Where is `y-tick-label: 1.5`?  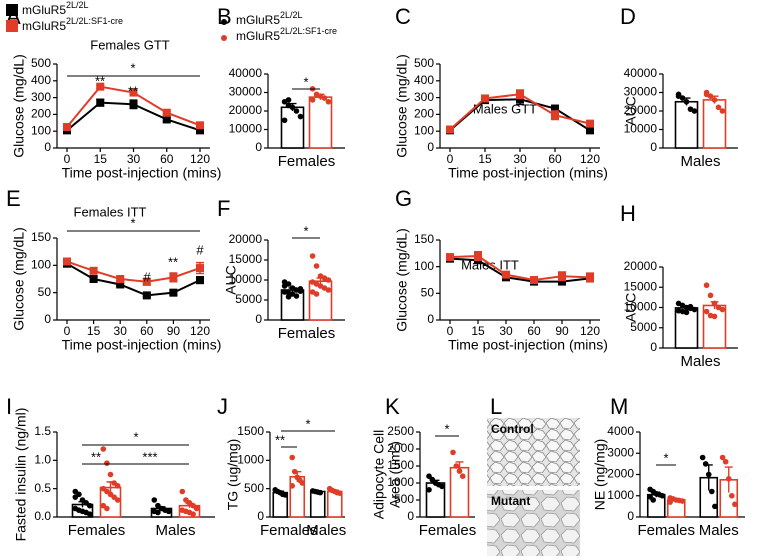
y-tick-label: 1.5 is located at coordinates (42, 431).